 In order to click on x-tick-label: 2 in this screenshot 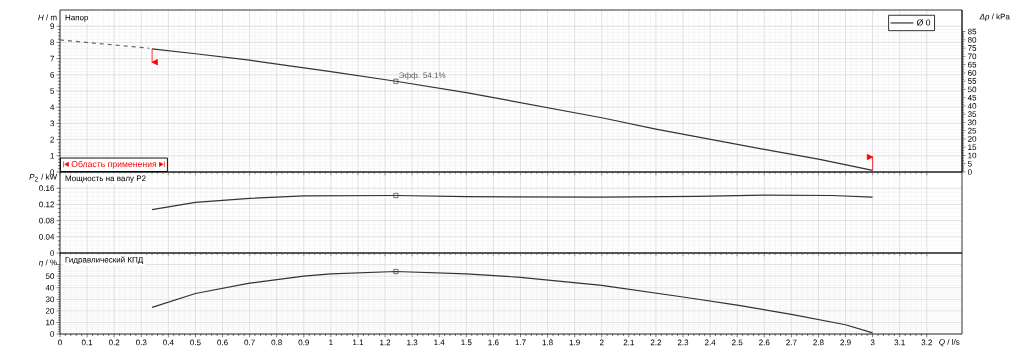, I will do `click(601, 342)`.